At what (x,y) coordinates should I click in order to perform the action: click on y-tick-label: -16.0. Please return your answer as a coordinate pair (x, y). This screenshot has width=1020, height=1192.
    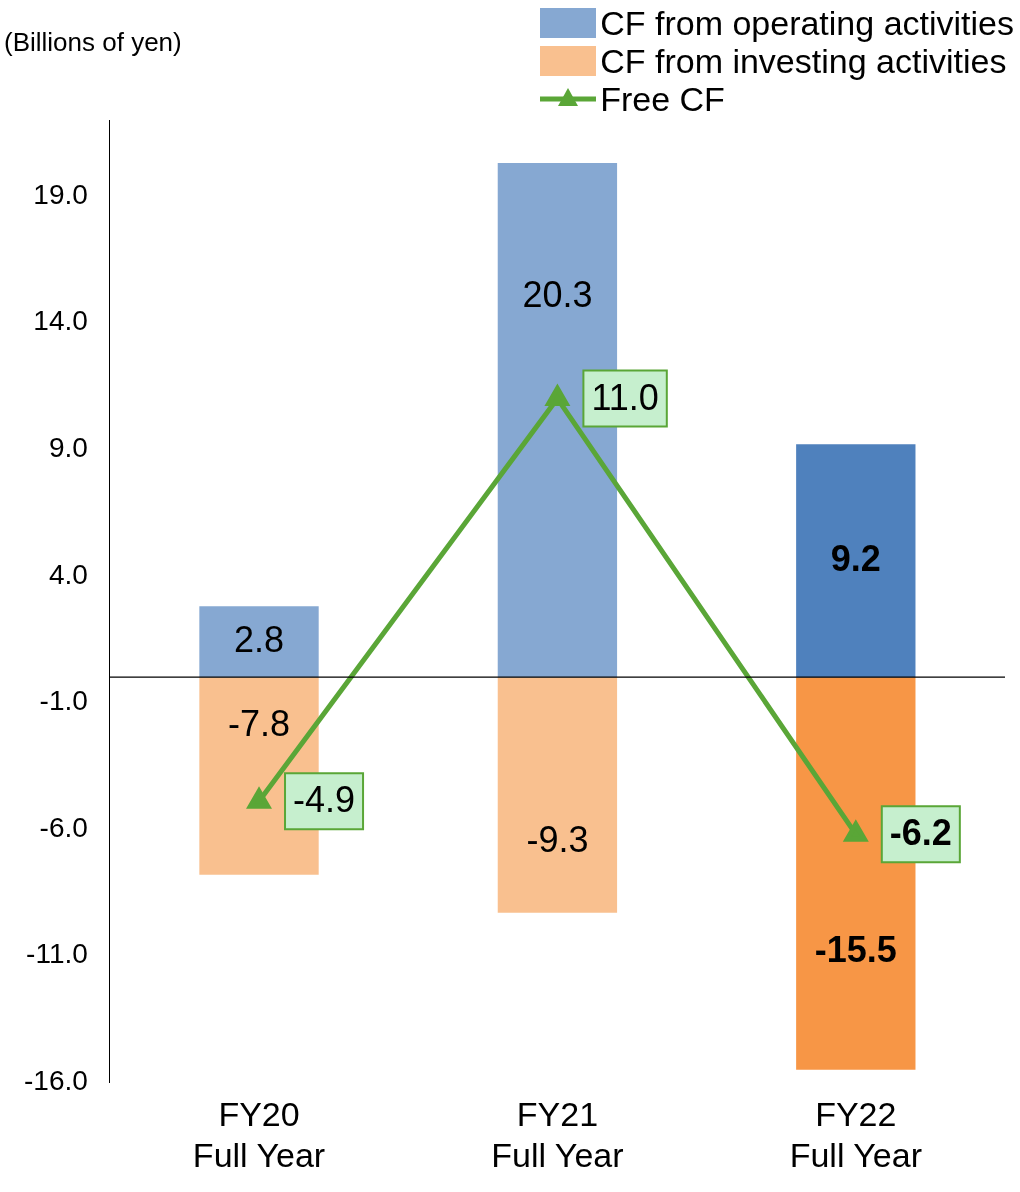
    Looking at the image, I should click on (55, 1081).